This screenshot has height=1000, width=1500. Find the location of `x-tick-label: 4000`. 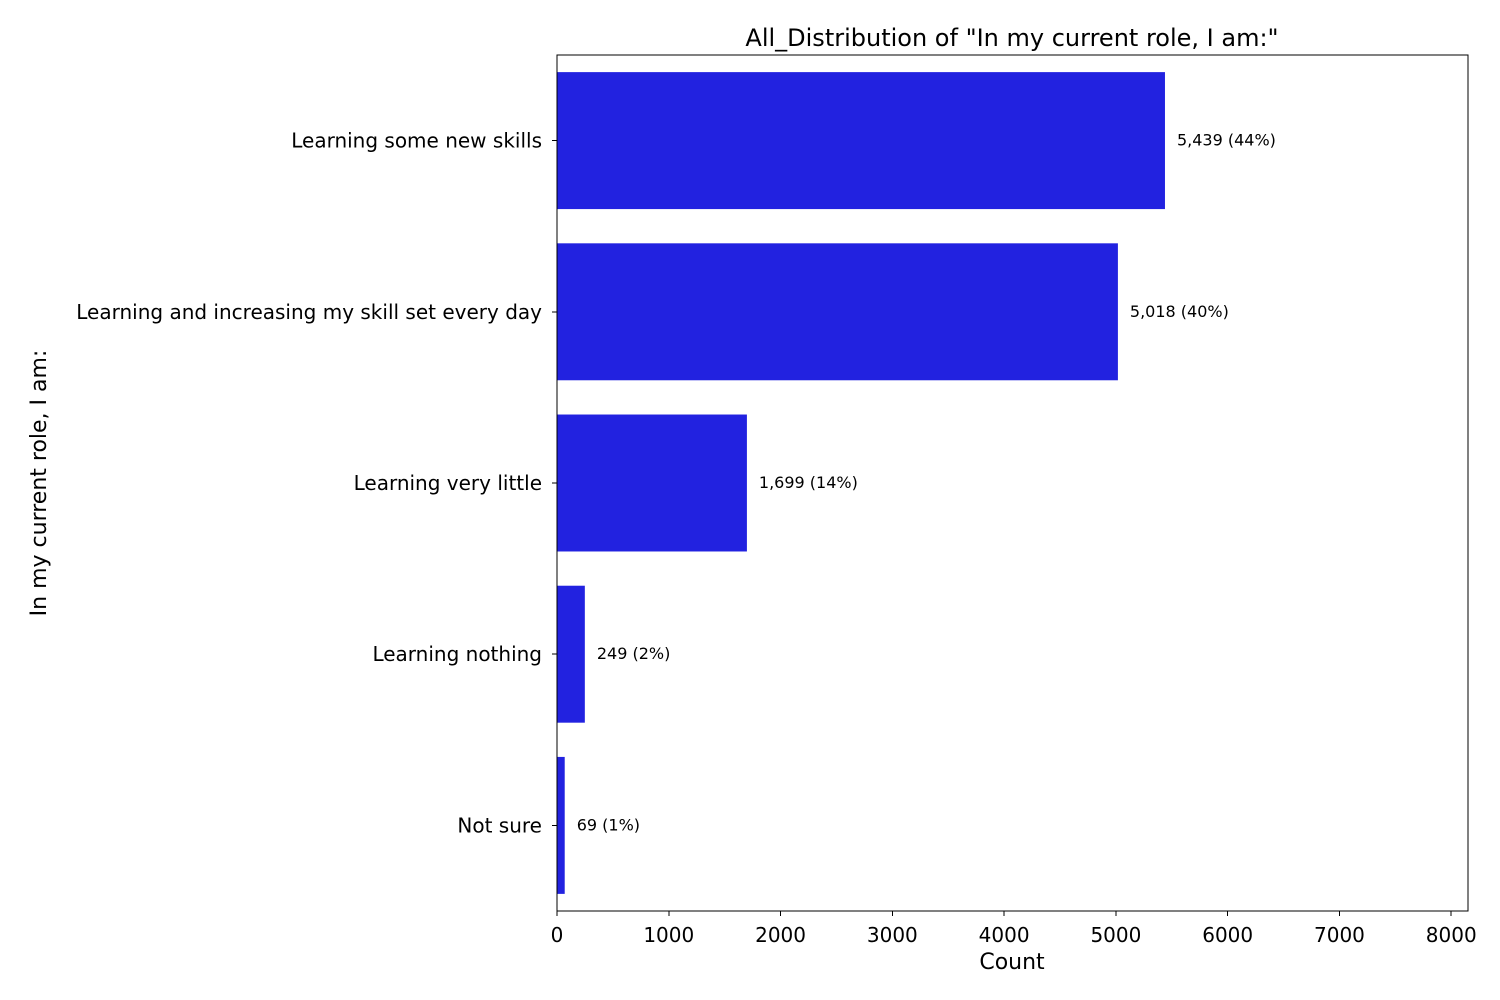

x-tick-label: 4000 is located at coordinates (1004, 935).